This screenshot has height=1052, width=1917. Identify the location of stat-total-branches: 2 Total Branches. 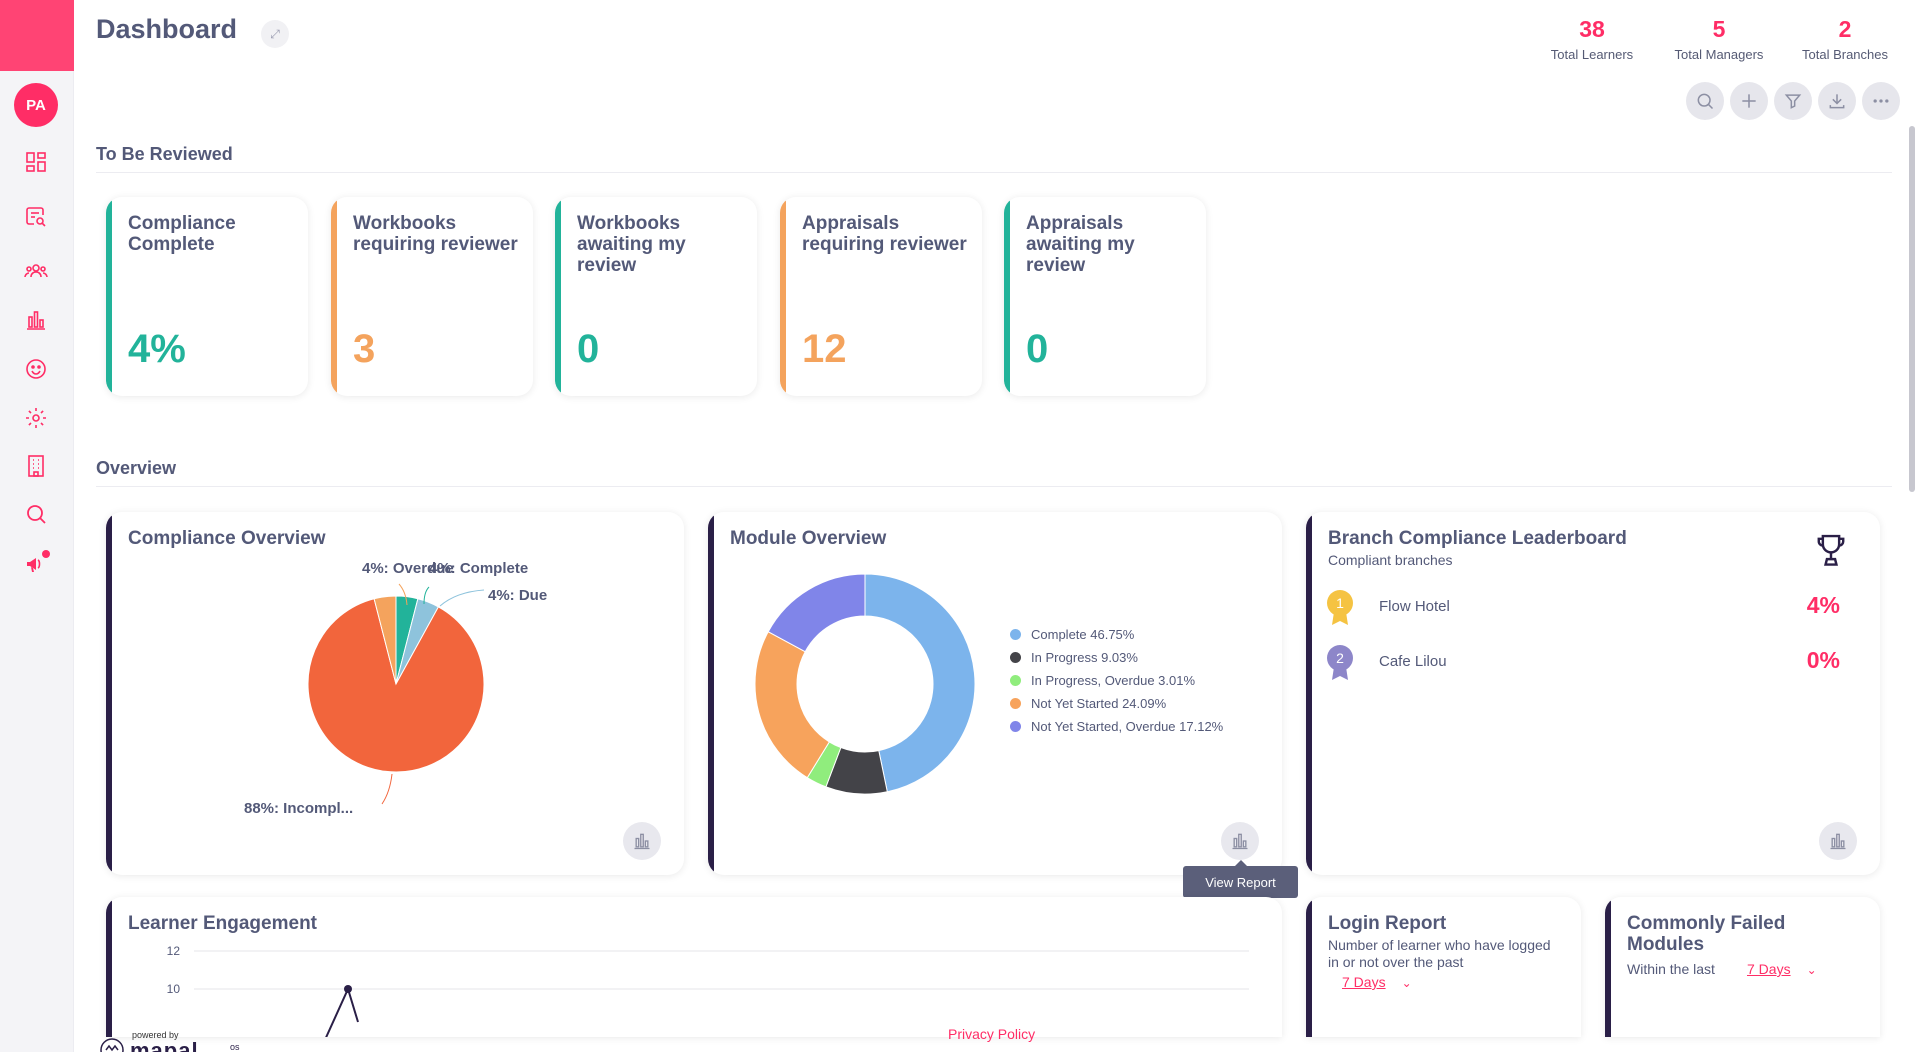
(1845, 39).